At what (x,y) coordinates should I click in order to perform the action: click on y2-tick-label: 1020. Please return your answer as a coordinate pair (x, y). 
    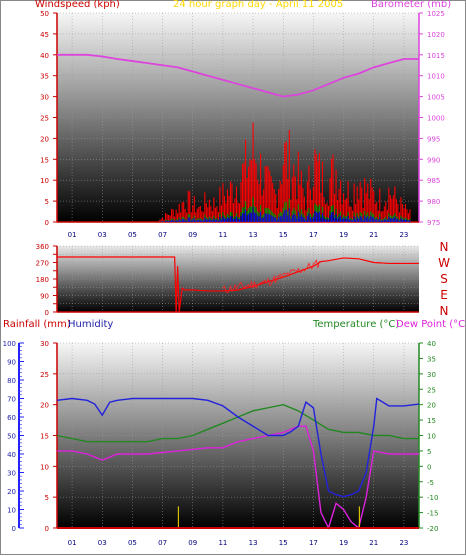
    Looking at the image, I should click on (436, 35).